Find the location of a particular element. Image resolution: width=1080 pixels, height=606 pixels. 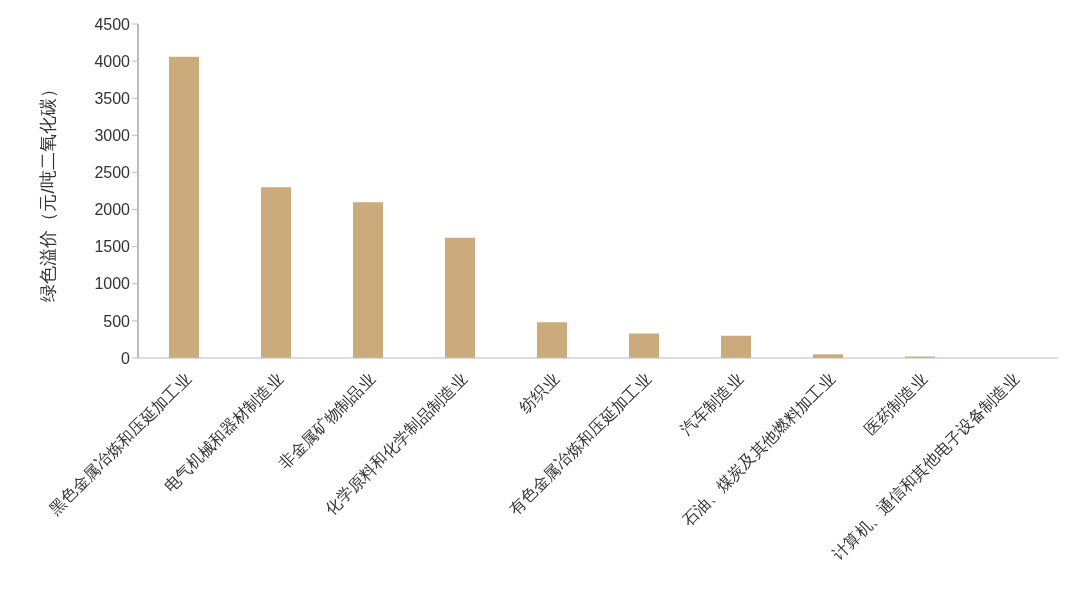

x-tick-label: 医药制造业 is located at coordinates (896, 404).